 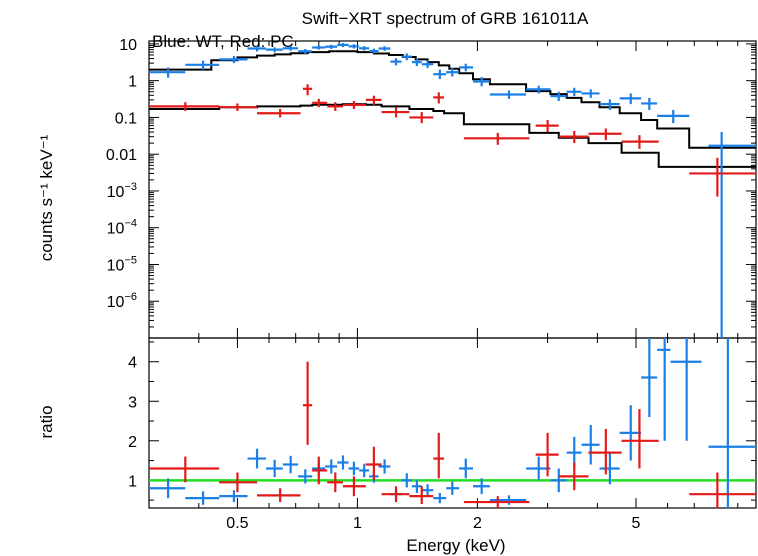 What do you see at coordinates (237, 523) in the screenshot?
I see `x-tick-label: 0.5` at bounding box center [237, 523].